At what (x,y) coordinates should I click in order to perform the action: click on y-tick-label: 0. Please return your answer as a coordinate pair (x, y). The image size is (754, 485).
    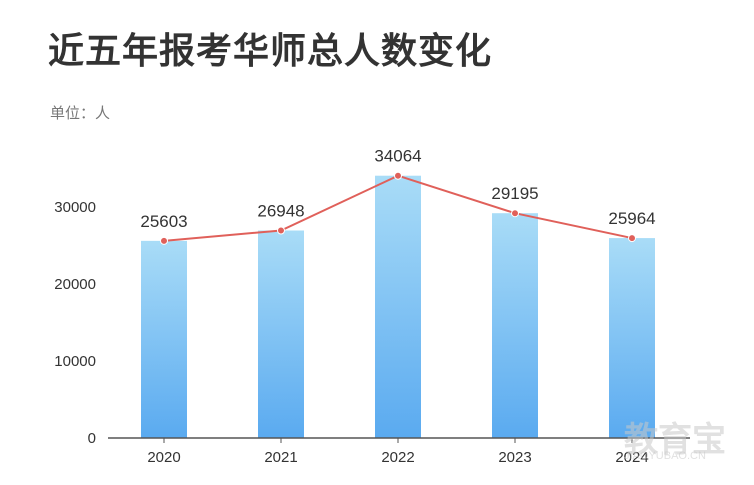
    Looking at the image, I should click on (92, 438).